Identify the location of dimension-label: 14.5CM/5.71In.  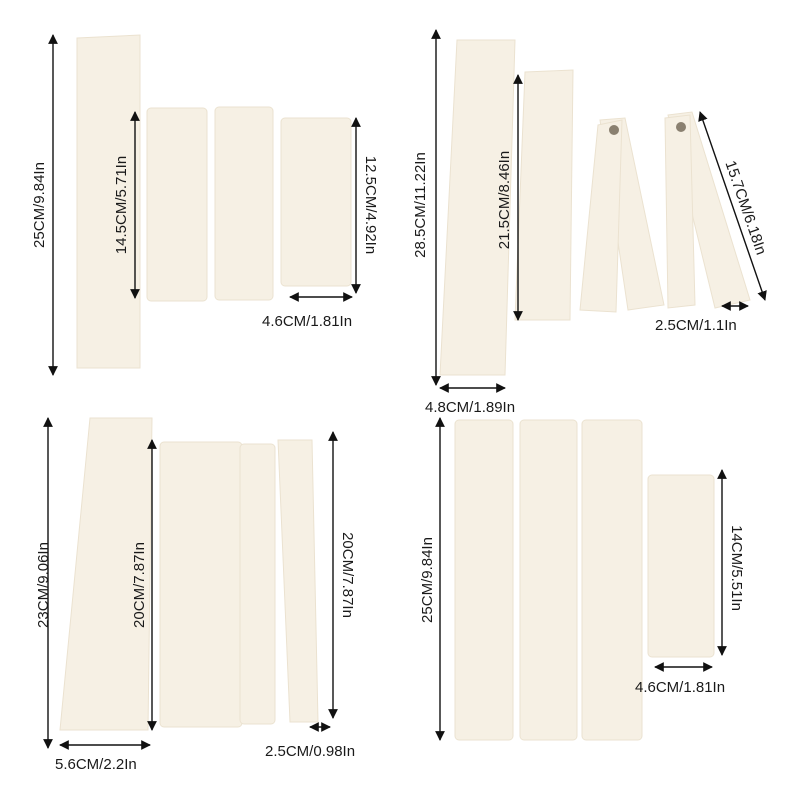
(121, 205).